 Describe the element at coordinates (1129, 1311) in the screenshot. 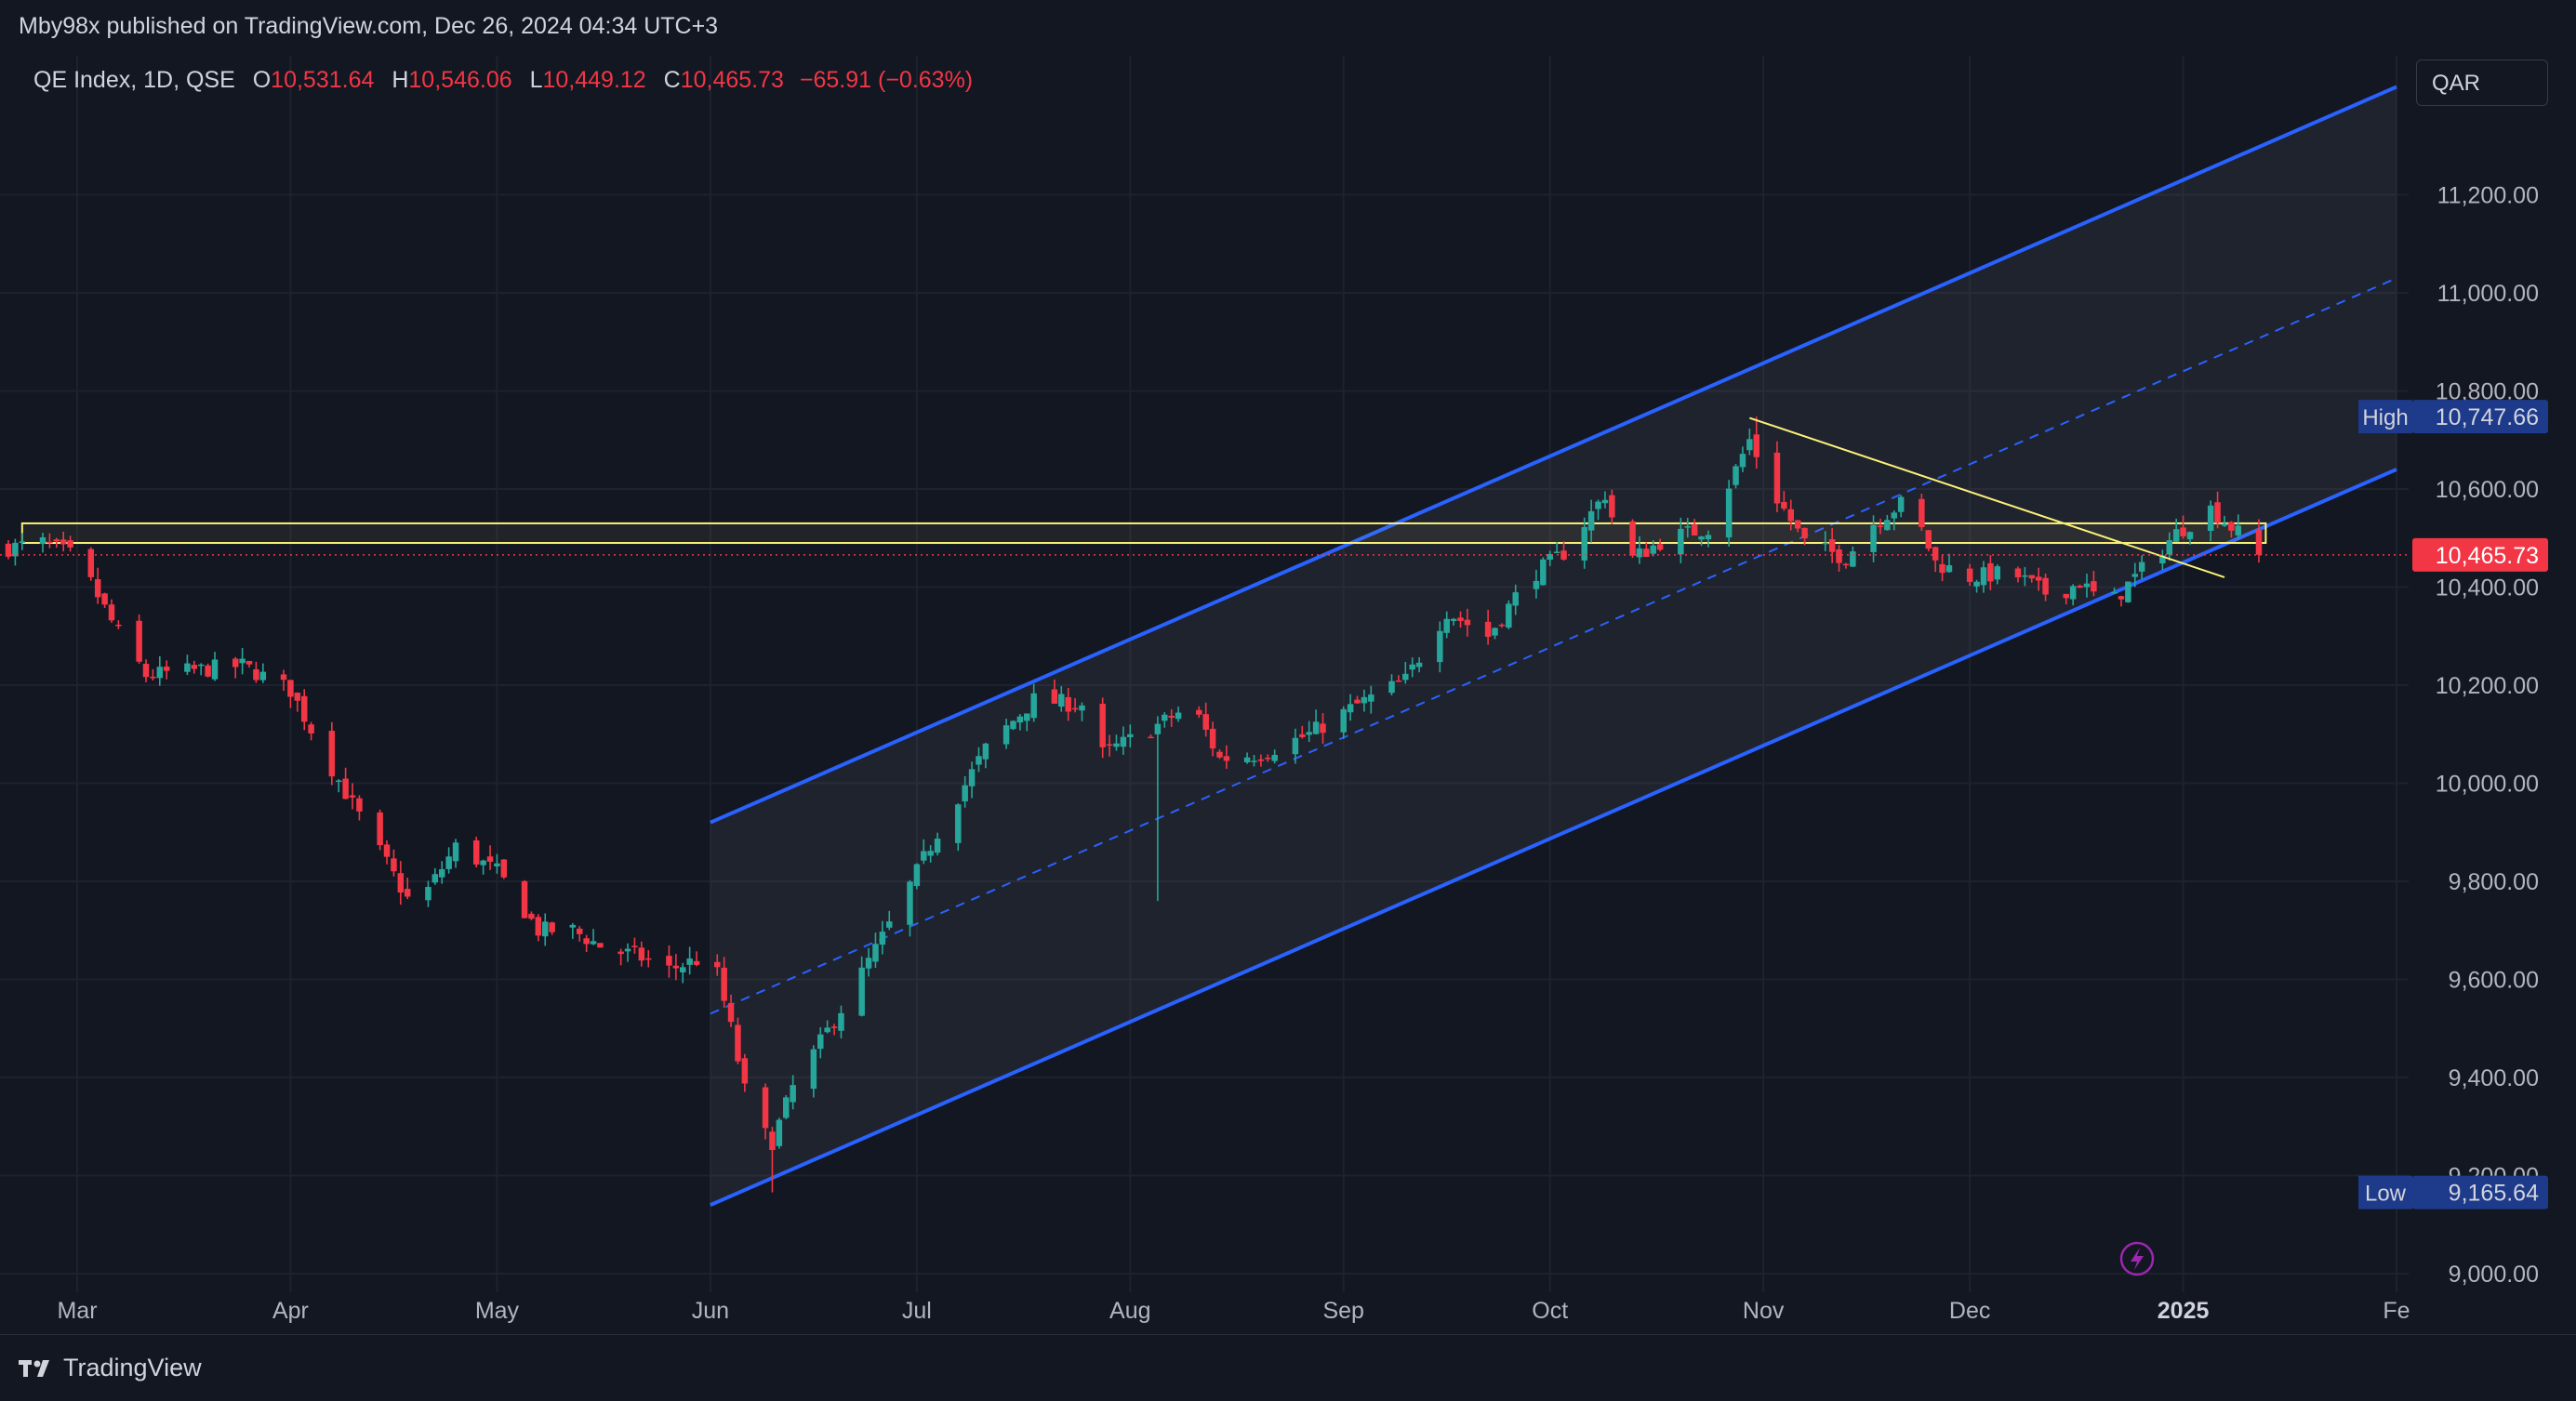

I see `time-axis-tick-label: Aug` at that location.